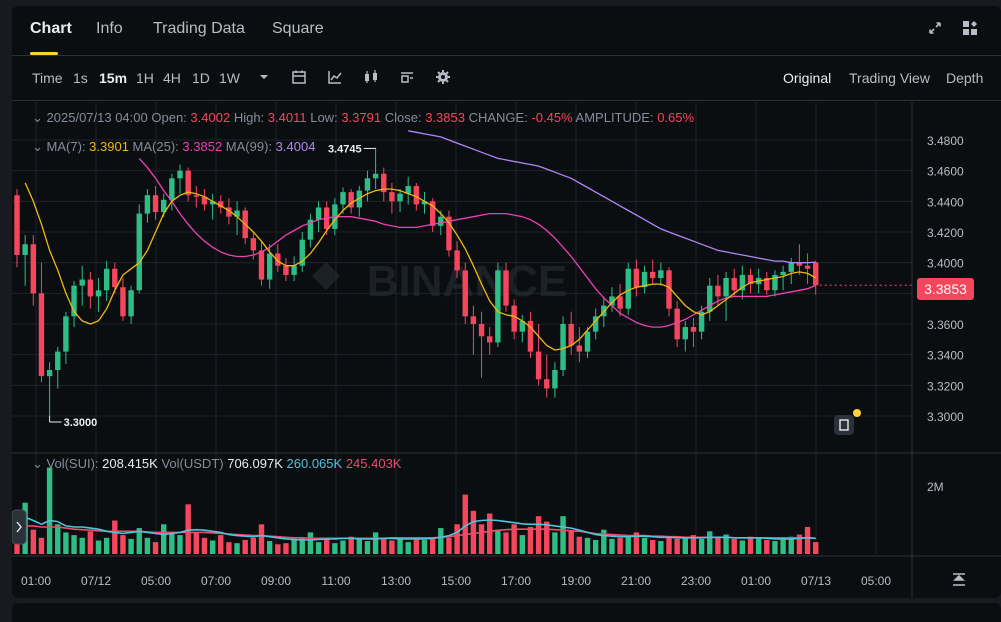 This screenshot has height=622, width=1001. What do you see at coordinates (576, 581) in the screenshot?
I see `time-tick-label: 19:00` at bounding box center [576, 581].